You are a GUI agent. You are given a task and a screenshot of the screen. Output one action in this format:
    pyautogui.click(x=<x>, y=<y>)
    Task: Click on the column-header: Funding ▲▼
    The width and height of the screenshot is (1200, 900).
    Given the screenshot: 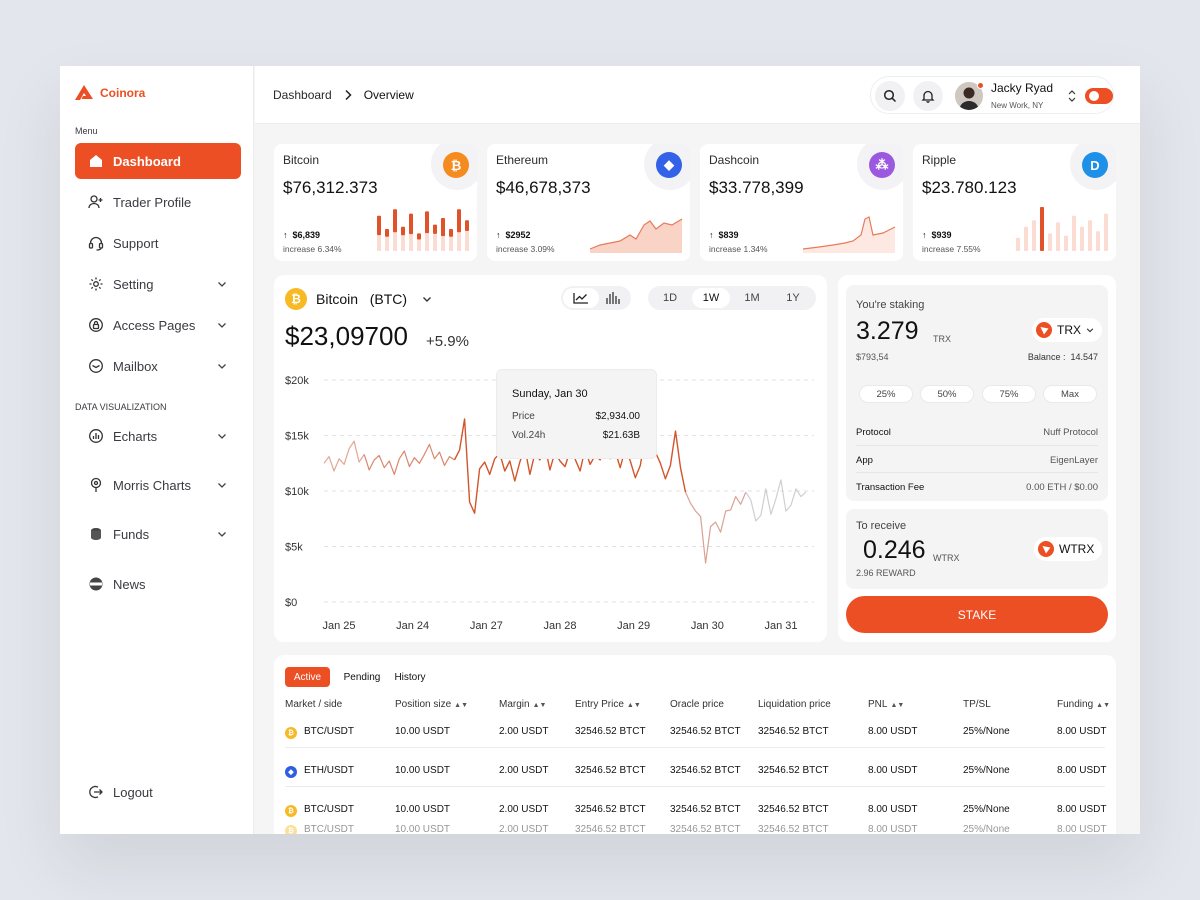 What is the action you would take?
    pyautogui.click(x=1083, y=704)
    